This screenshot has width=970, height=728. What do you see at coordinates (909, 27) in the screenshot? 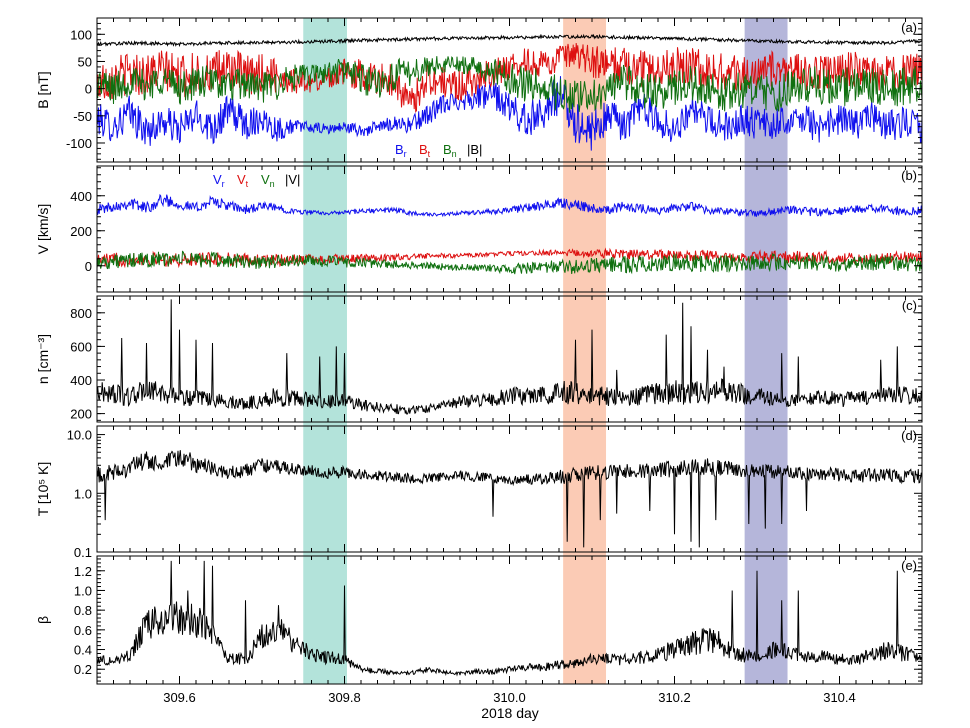
I see `panel-tag: (a)` at bounding box center [909, 27].